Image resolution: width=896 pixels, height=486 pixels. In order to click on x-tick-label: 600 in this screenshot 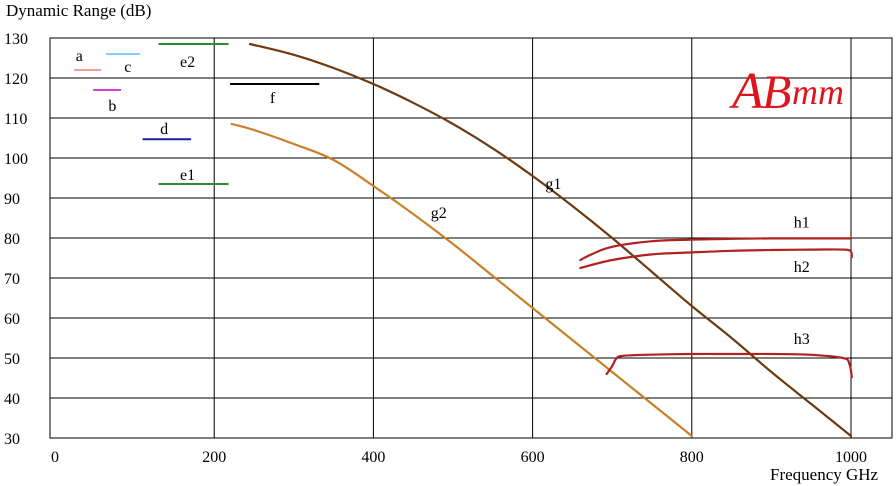, I will do `click(533, 457)`.